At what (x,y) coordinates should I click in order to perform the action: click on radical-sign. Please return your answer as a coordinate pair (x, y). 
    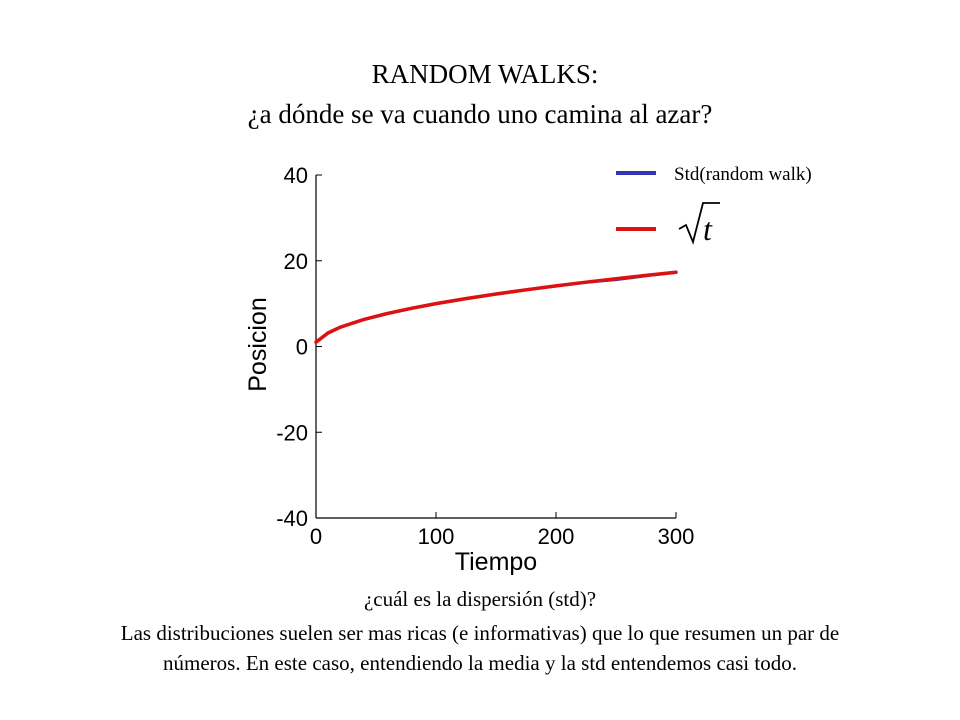
    Looking at the image, I should click on (699, 223).